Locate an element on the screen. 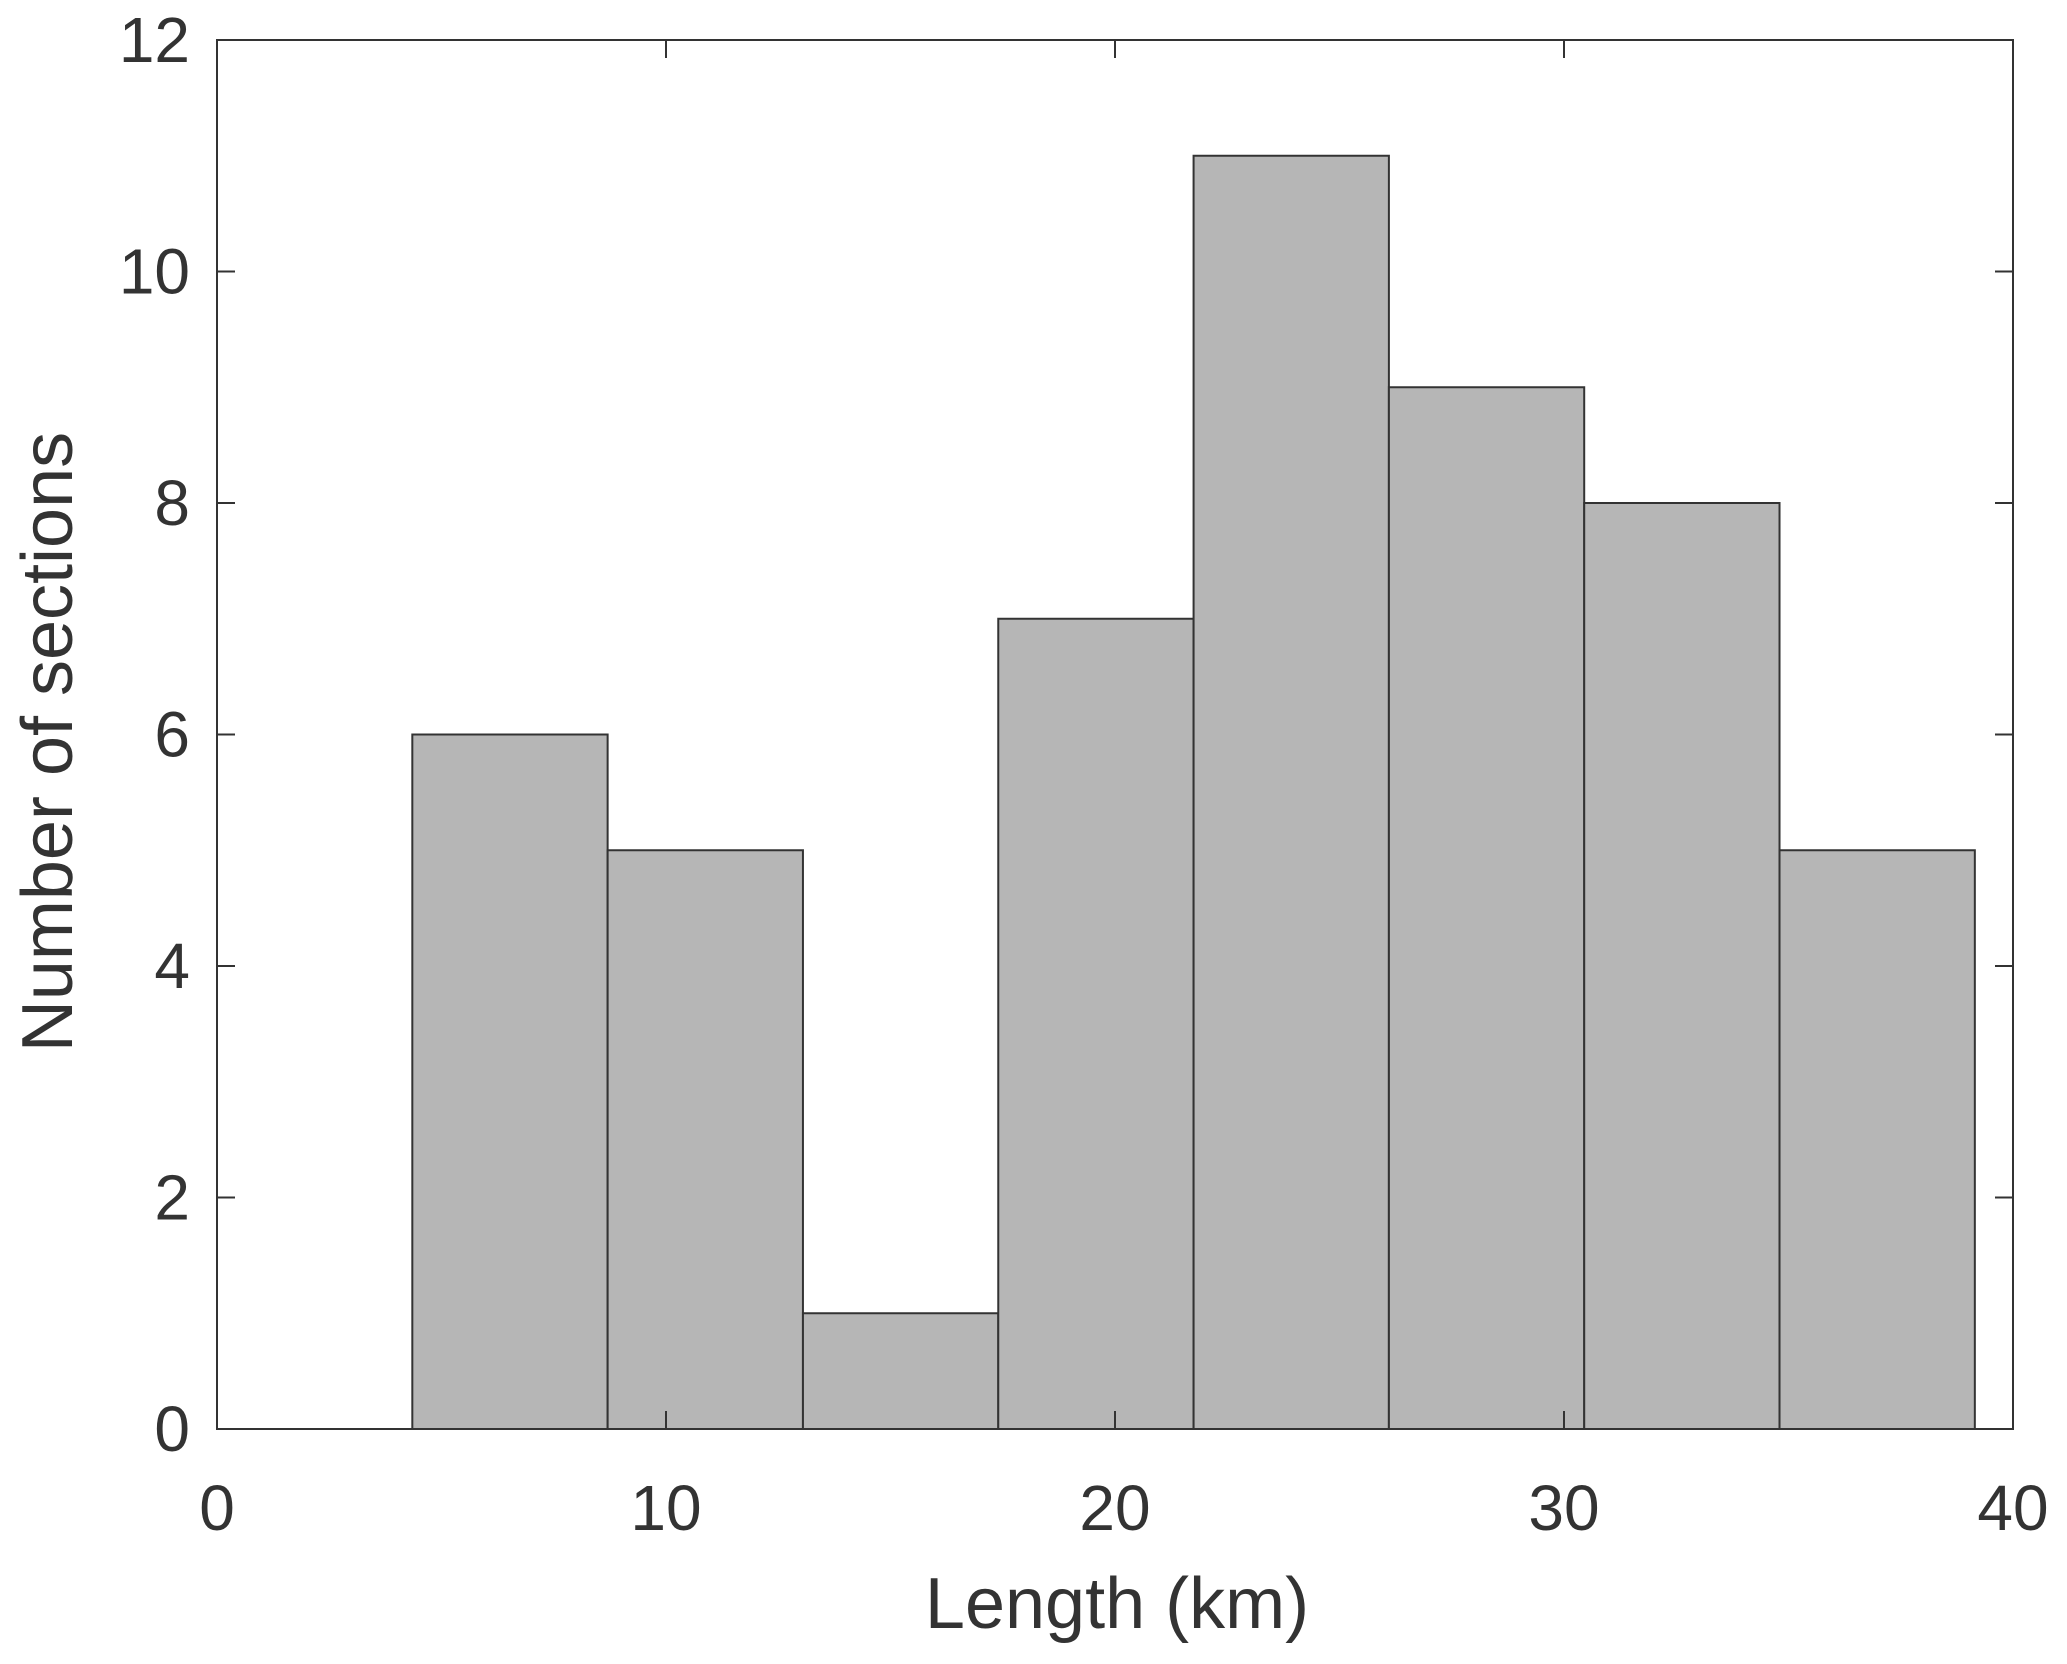  y-tick-label: 4 is located at coordinates (172, 966).